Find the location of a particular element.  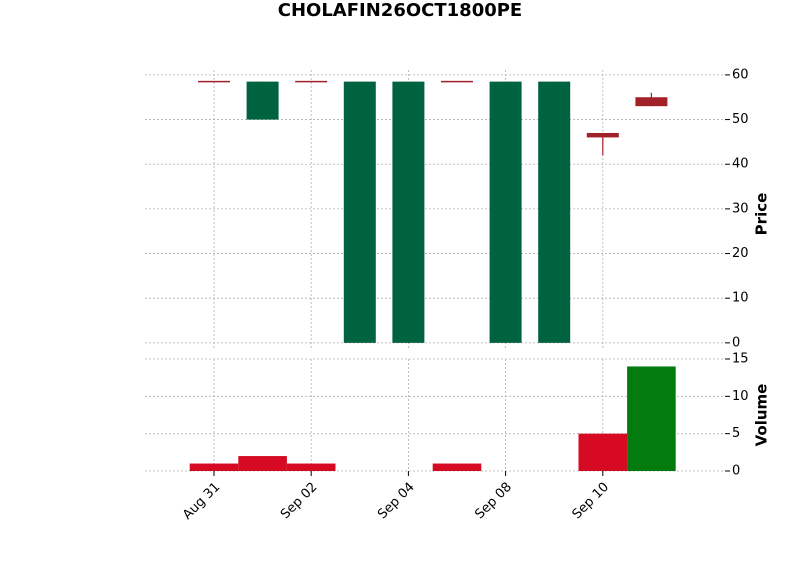

y-tick-label: 5 is located at coordinates (736, 433).